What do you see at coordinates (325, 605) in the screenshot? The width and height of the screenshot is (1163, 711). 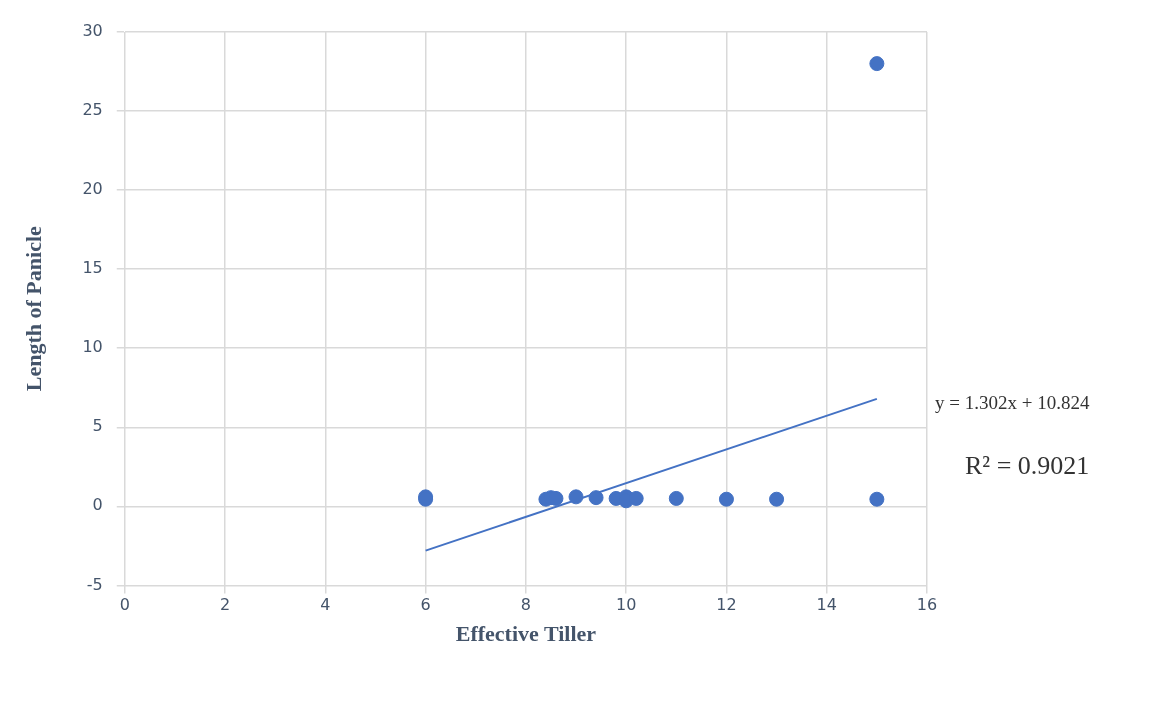 I see `x-tick-label: 4` at bounding box center [325, 605].